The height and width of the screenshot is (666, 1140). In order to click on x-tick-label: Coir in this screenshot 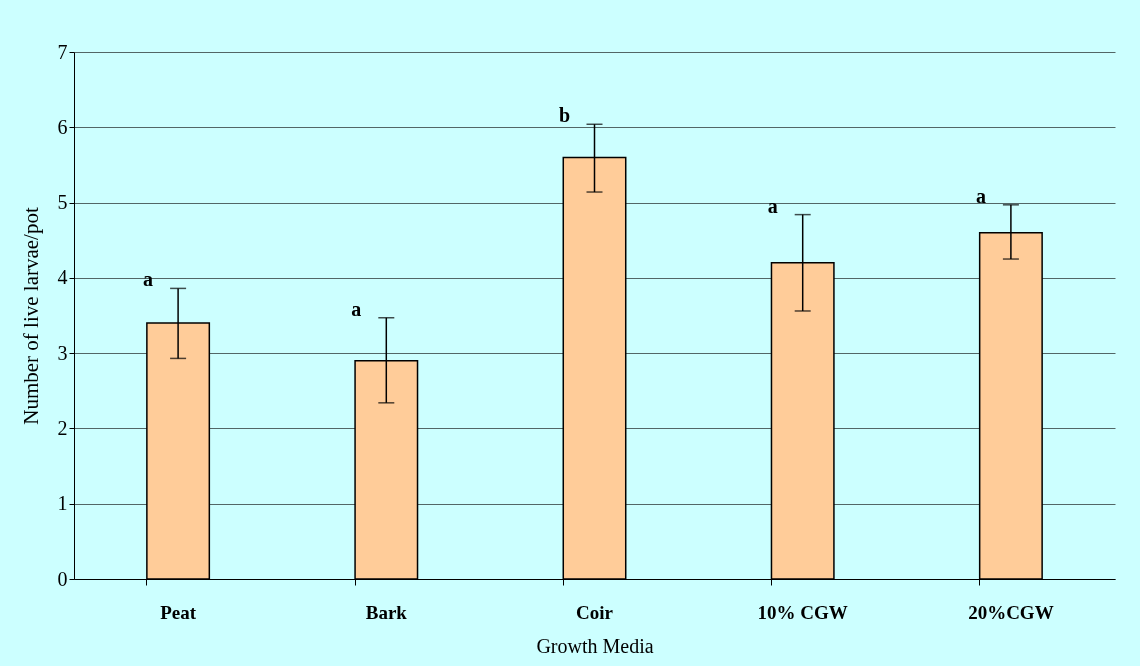, I will do `click(595, 612)`.